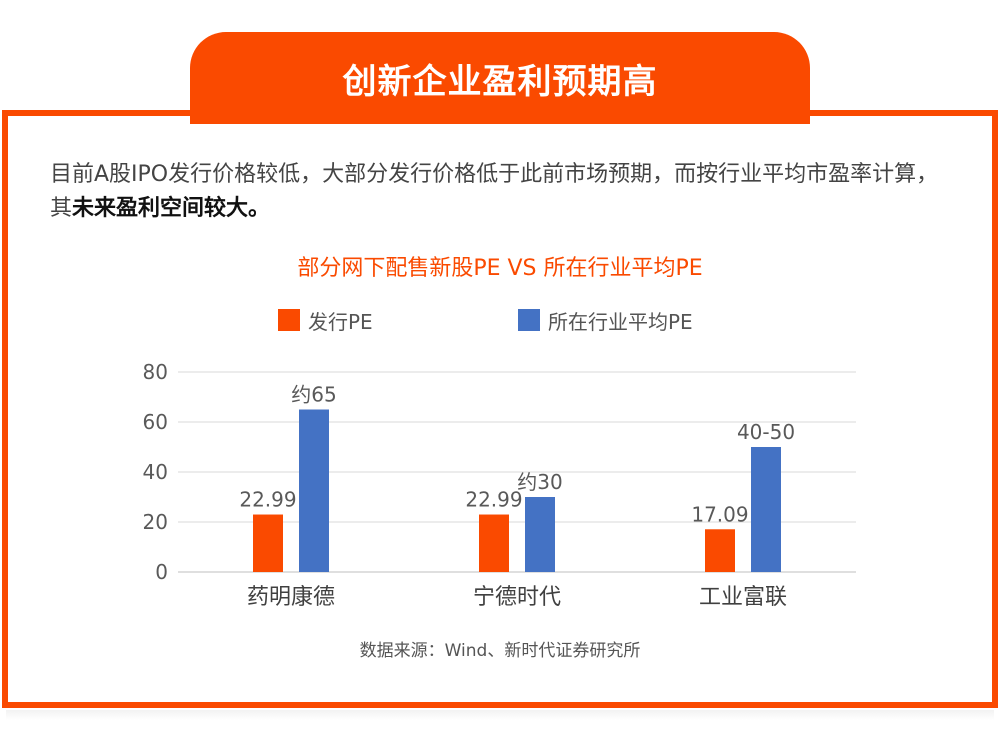 The image size is (1000, 742). What do you see at coordinates (161, 572) in the screenshot?
I see `y-tick-label: 0` at bounding box center [161, 572].